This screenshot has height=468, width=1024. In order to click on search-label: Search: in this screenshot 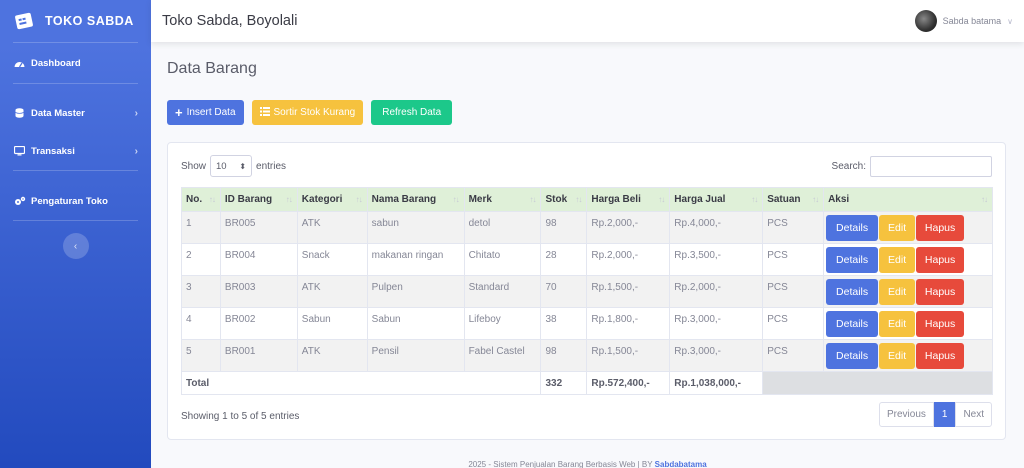, I will do `click(848, 166)`.